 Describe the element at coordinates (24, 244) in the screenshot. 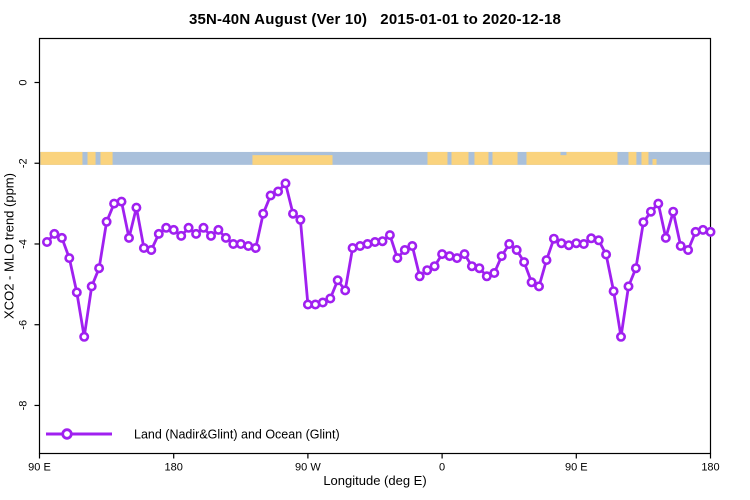

I see `y-tick-label: -4` at that location.